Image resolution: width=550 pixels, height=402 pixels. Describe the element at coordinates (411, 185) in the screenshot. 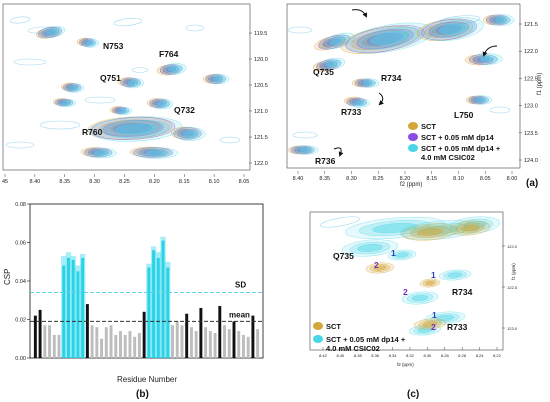

I see `xlabel-a-right: f2 (ppm)` at that location.